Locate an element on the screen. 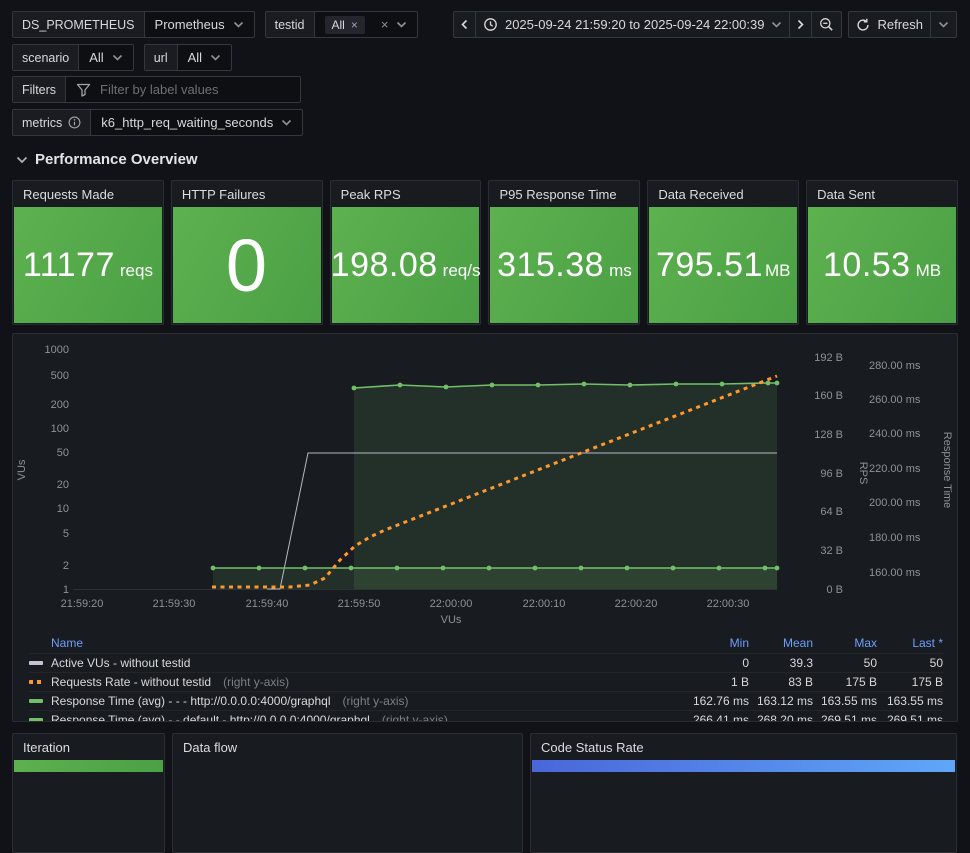 This screenshot has height=853, width=970. legend-header-max: Max is located at coordinates (865, 643).